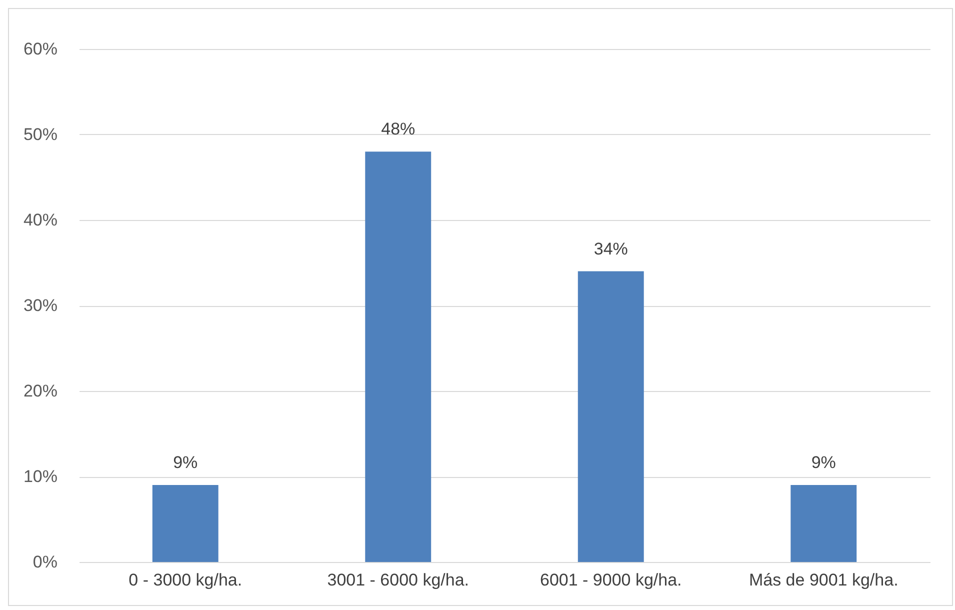 The width and height of the screenshot is (955, 610). I want to click on y-tick-label: 10%, so click(40, 476).